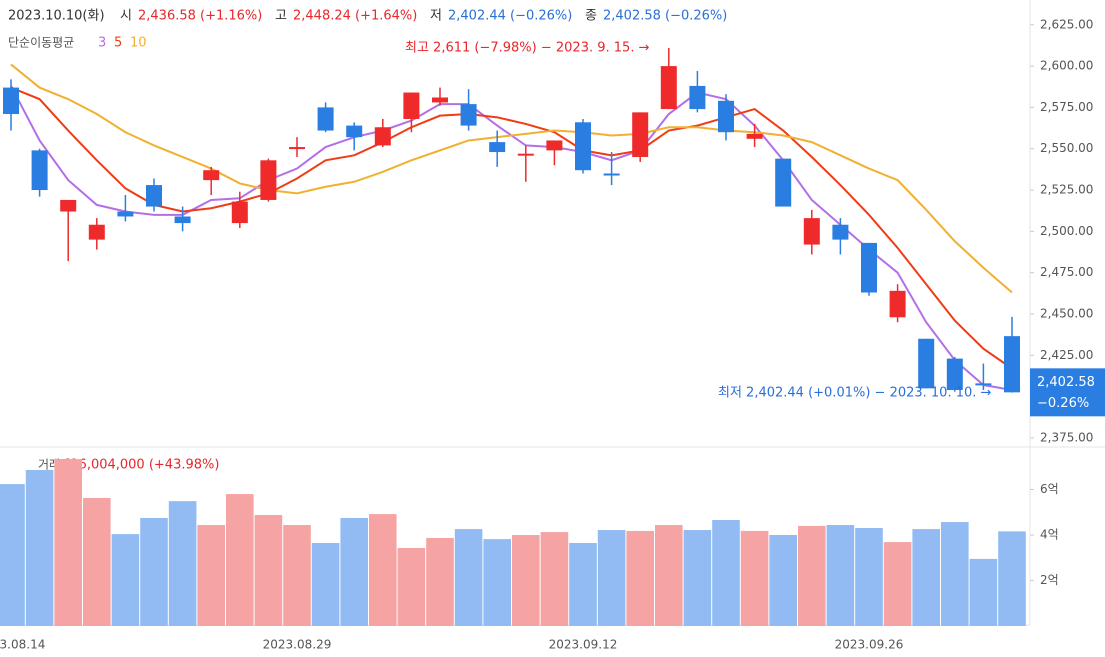 The width and height of the screenshot is (1105, 657). I want to click on legend-entry: 5, so click(118, 43).